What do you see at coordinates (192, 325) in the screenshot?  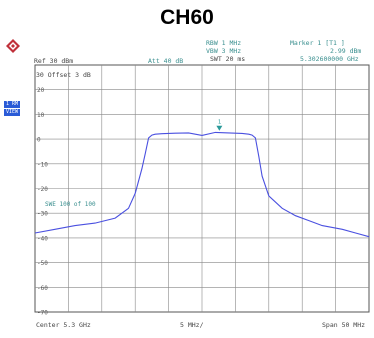 I see `per-division: 5 MHz/` at bounding box center [192, 325].